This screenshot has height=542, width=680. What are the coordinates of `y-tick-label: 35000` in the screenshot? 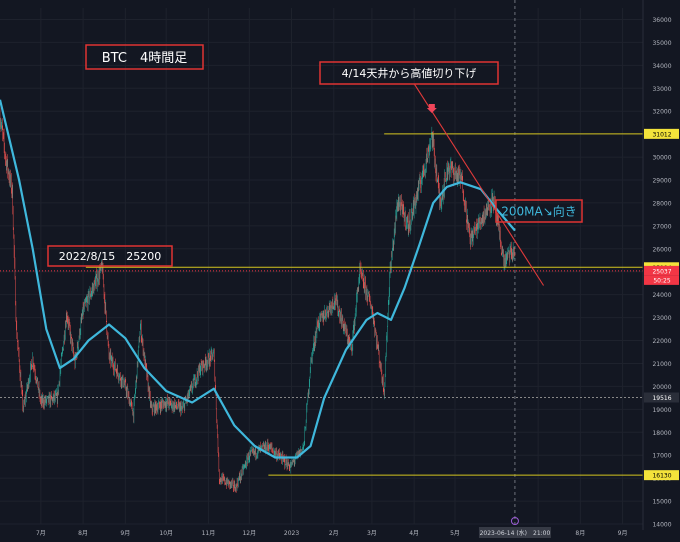 It's located at (661, 43).